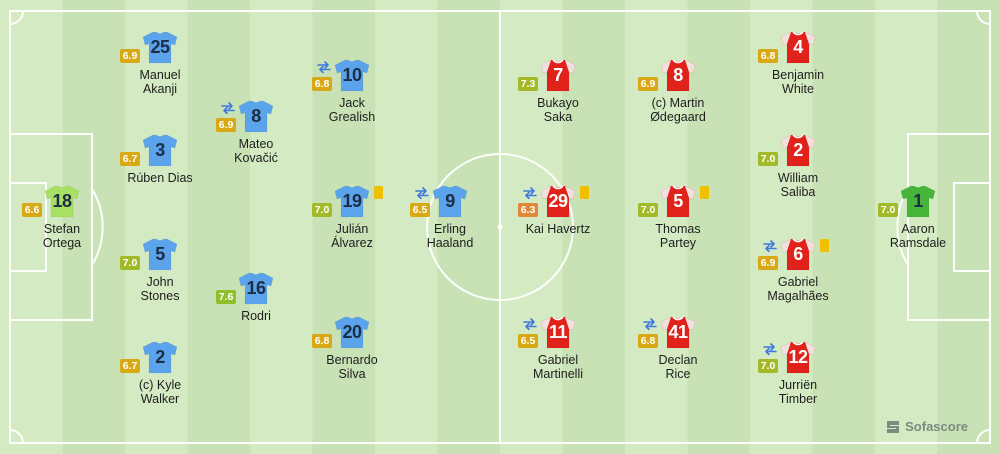 This screenshot has height=454, width=1000. I want to click on shirt: 29 6.3, so click(553, 201).